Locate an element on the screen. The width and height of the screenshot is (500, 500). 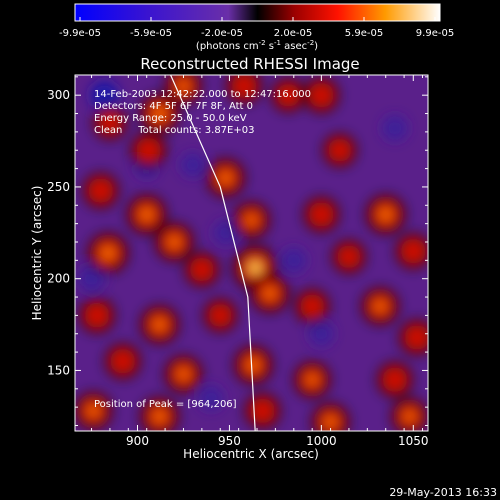
annotation-energy: Energy Range: 25.0 - 50.0 keV is located at coordinates (170, 118).